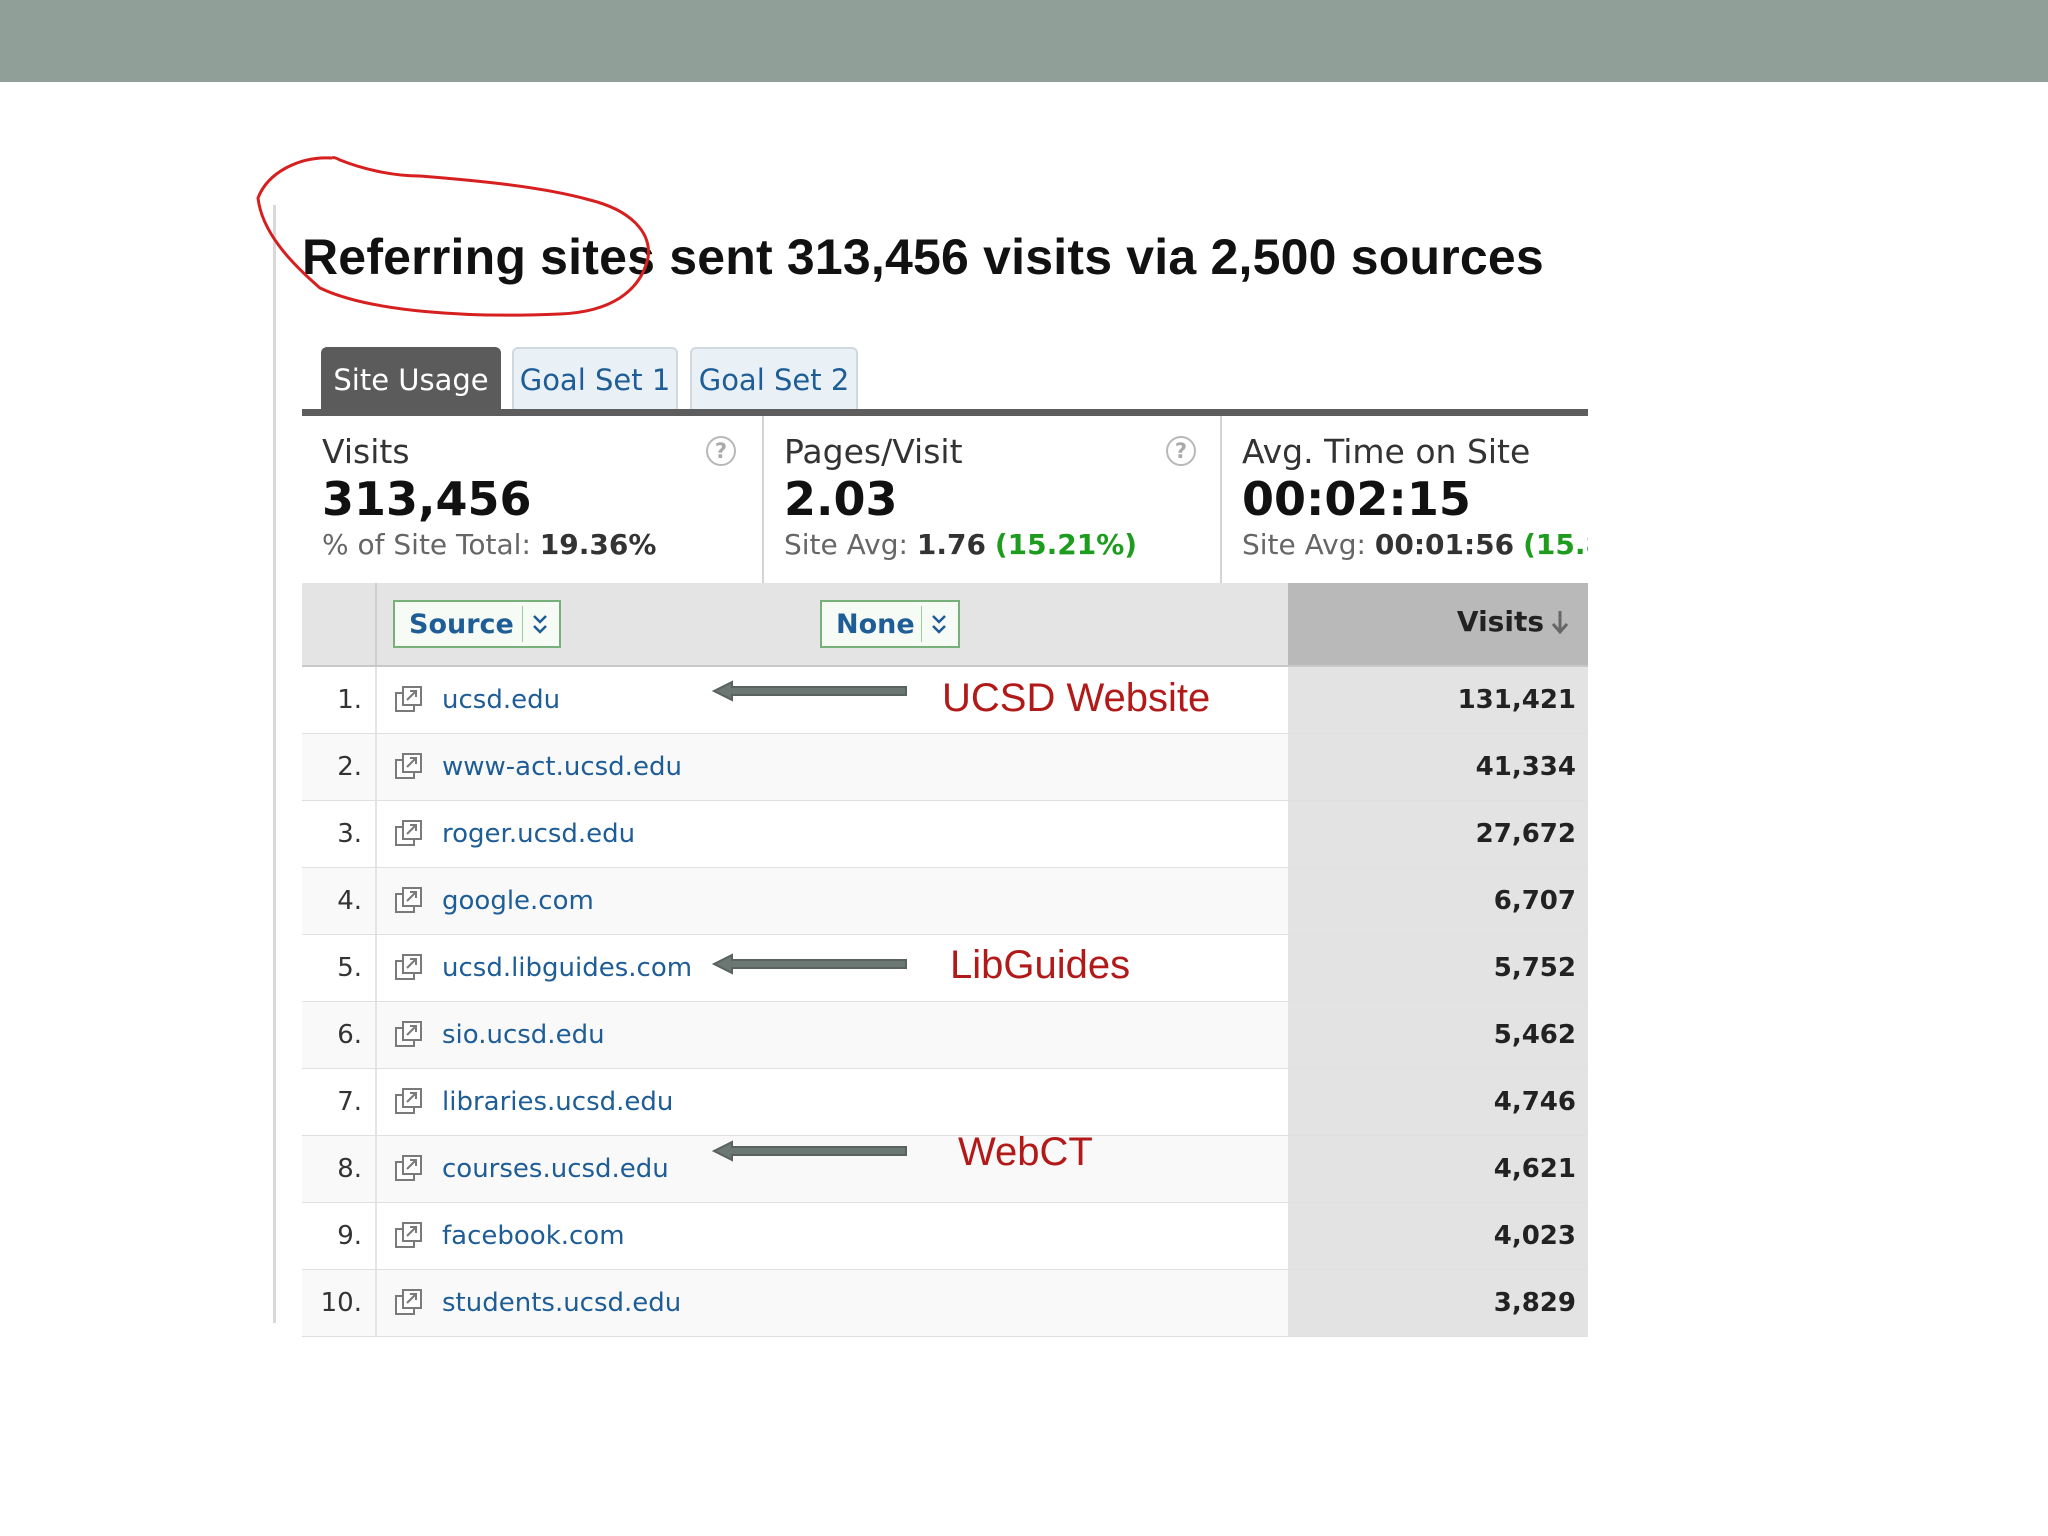 The height and width of the screenshot is (1536, 2048). I want to click on row-number: 8., so click(349, 1169).